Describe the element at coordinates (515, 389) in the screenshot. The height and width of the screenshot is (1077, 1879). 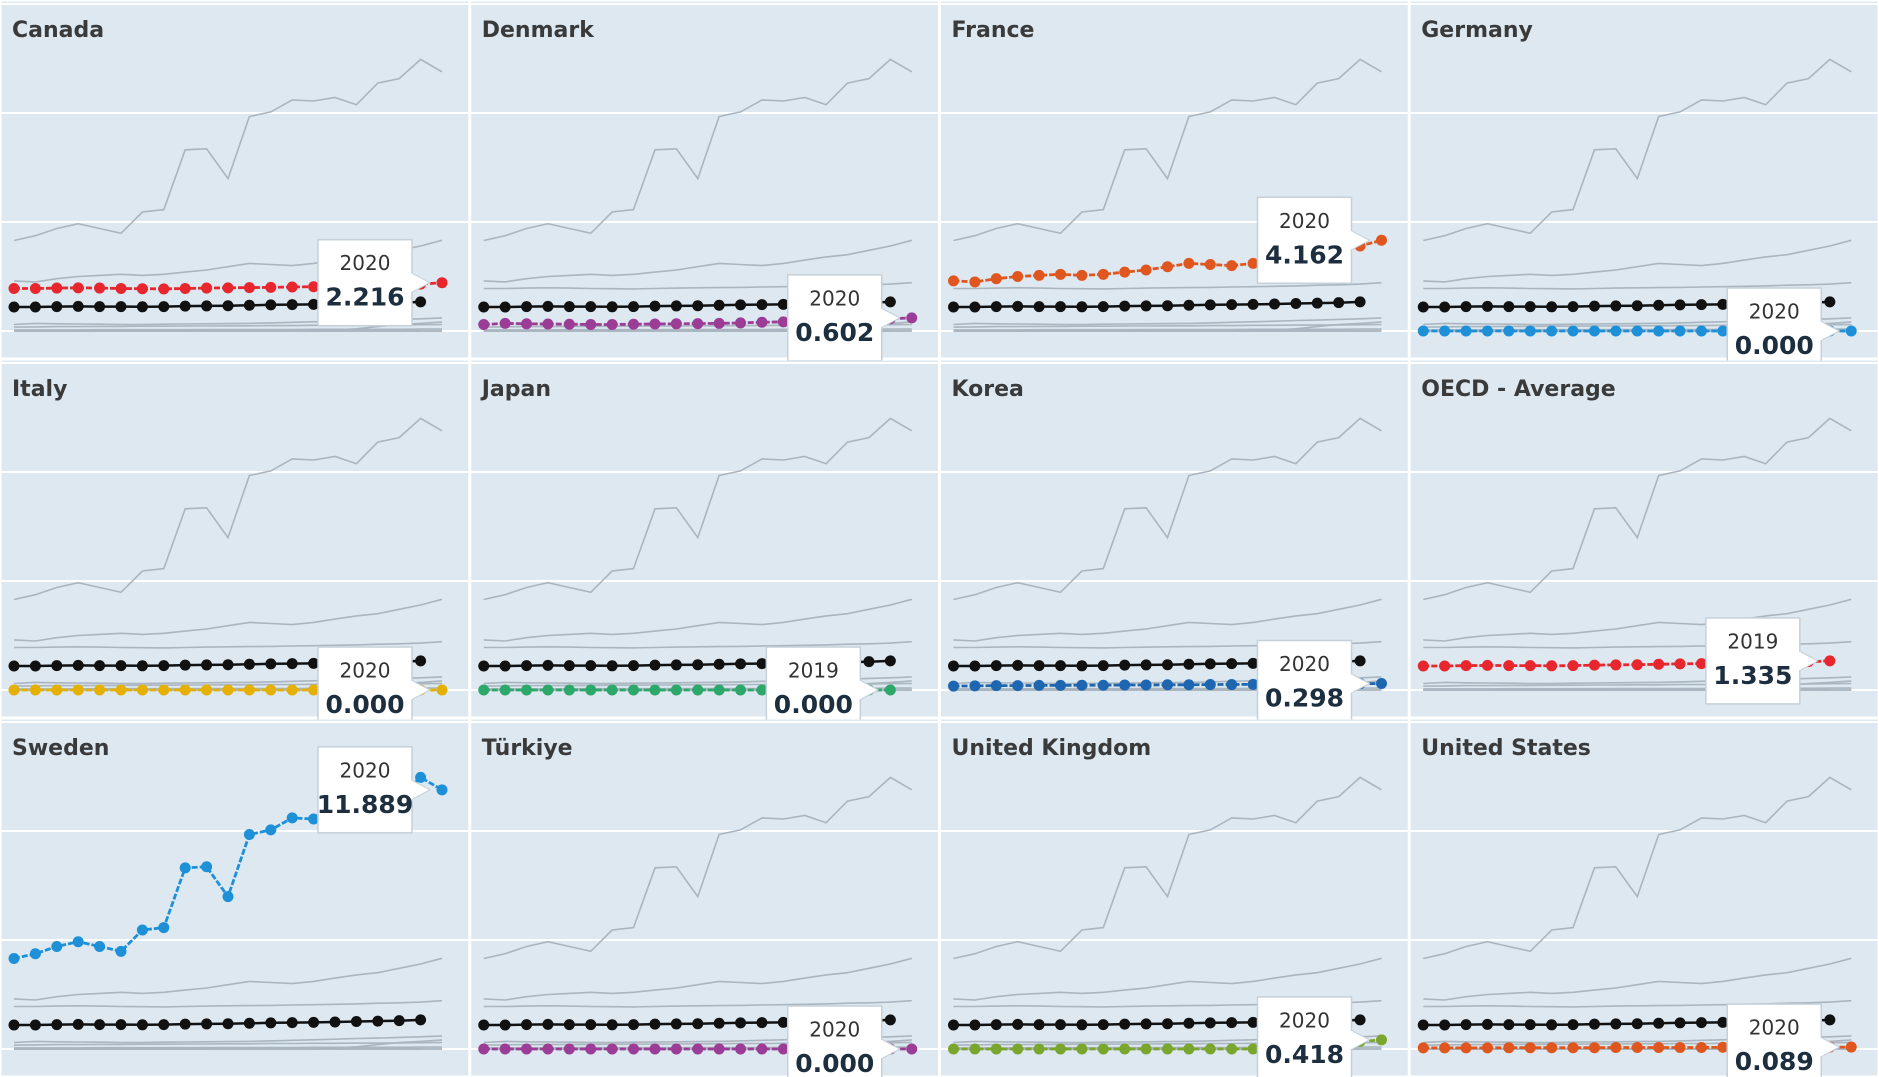
I see `panel-title: Japan` at that location.